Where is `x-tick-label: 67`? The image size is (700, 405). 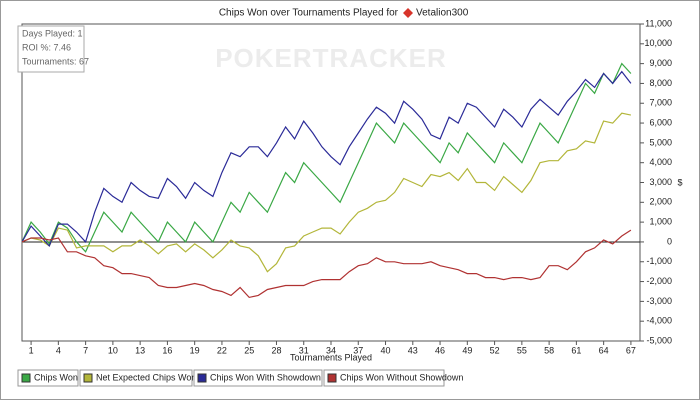
x-tick-label: 67 is located at coordinates (631, 350).